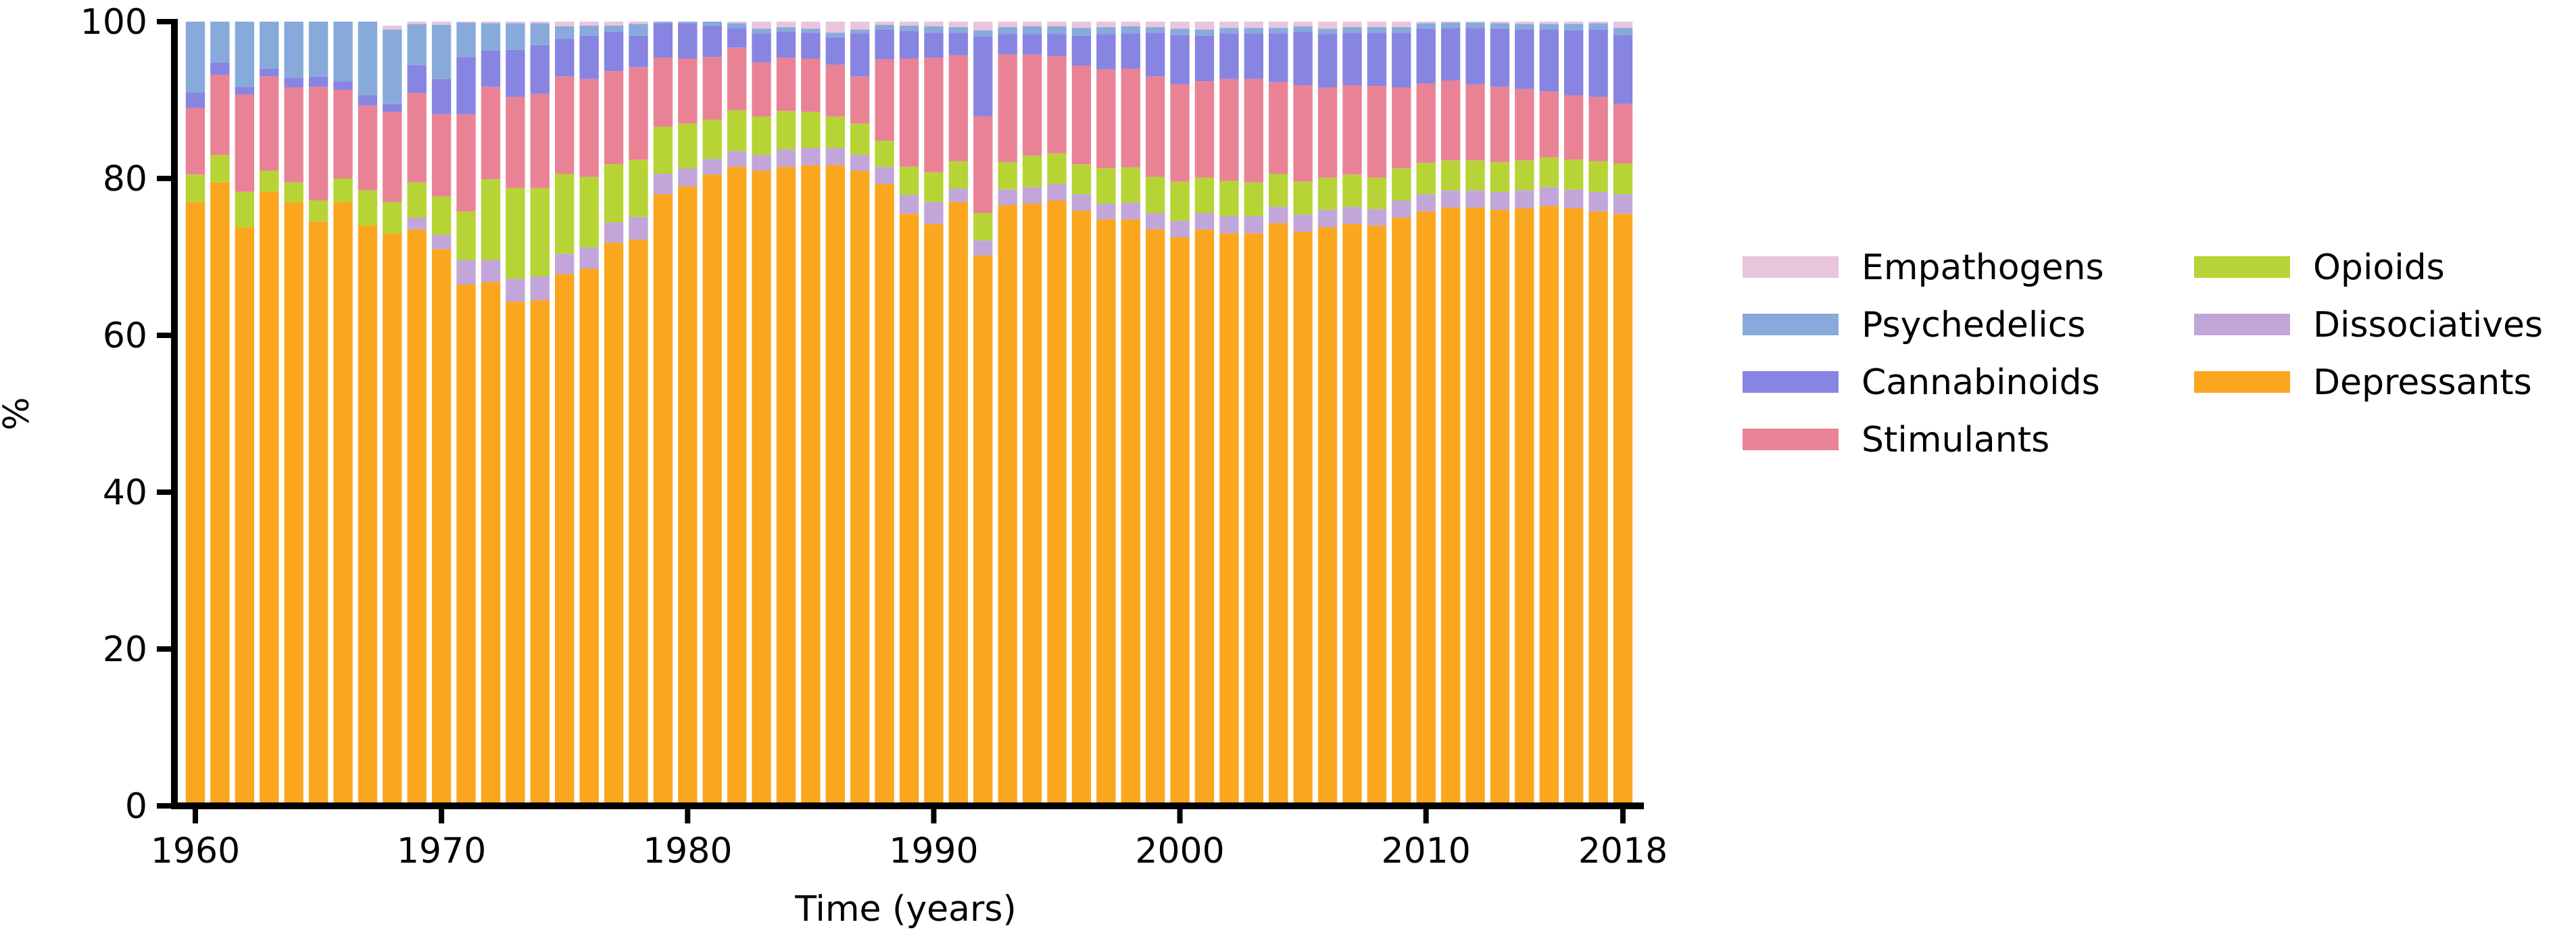  Describe the element at coordinates (1623, 25) in the screenshot. I see `bar-segment-empathogens-2018` at that location.